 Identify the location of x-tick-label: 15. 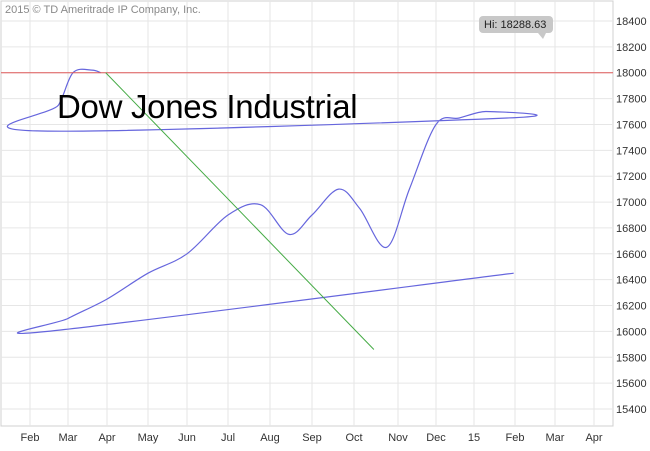
(474, 438).